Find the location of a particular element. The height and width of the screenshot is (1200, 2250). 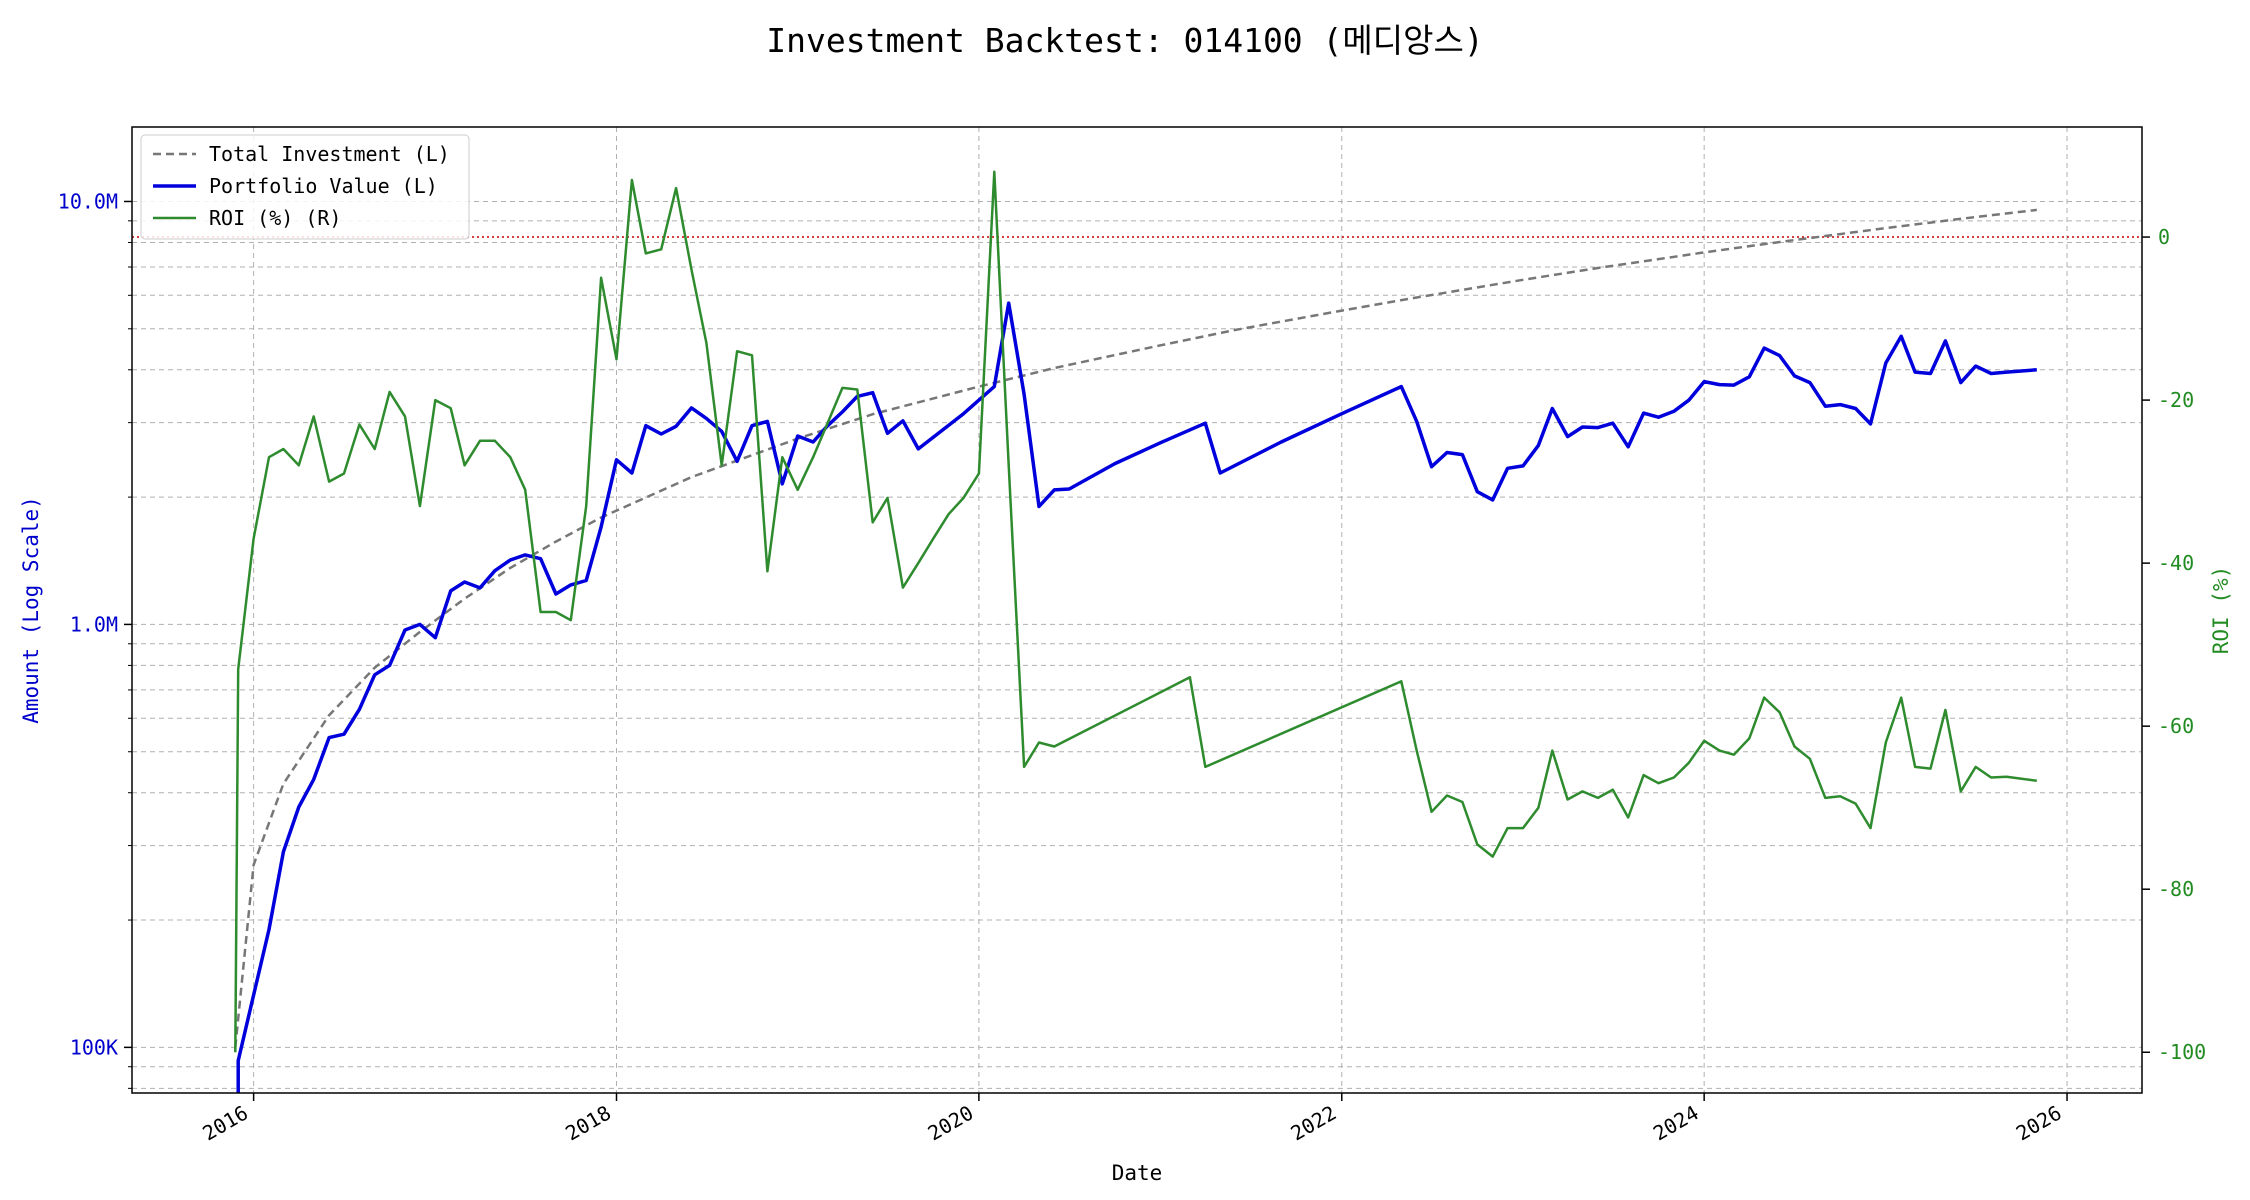

left-y-axis: 100K 1.0M 10.0M is located at coordinates (95, 639).